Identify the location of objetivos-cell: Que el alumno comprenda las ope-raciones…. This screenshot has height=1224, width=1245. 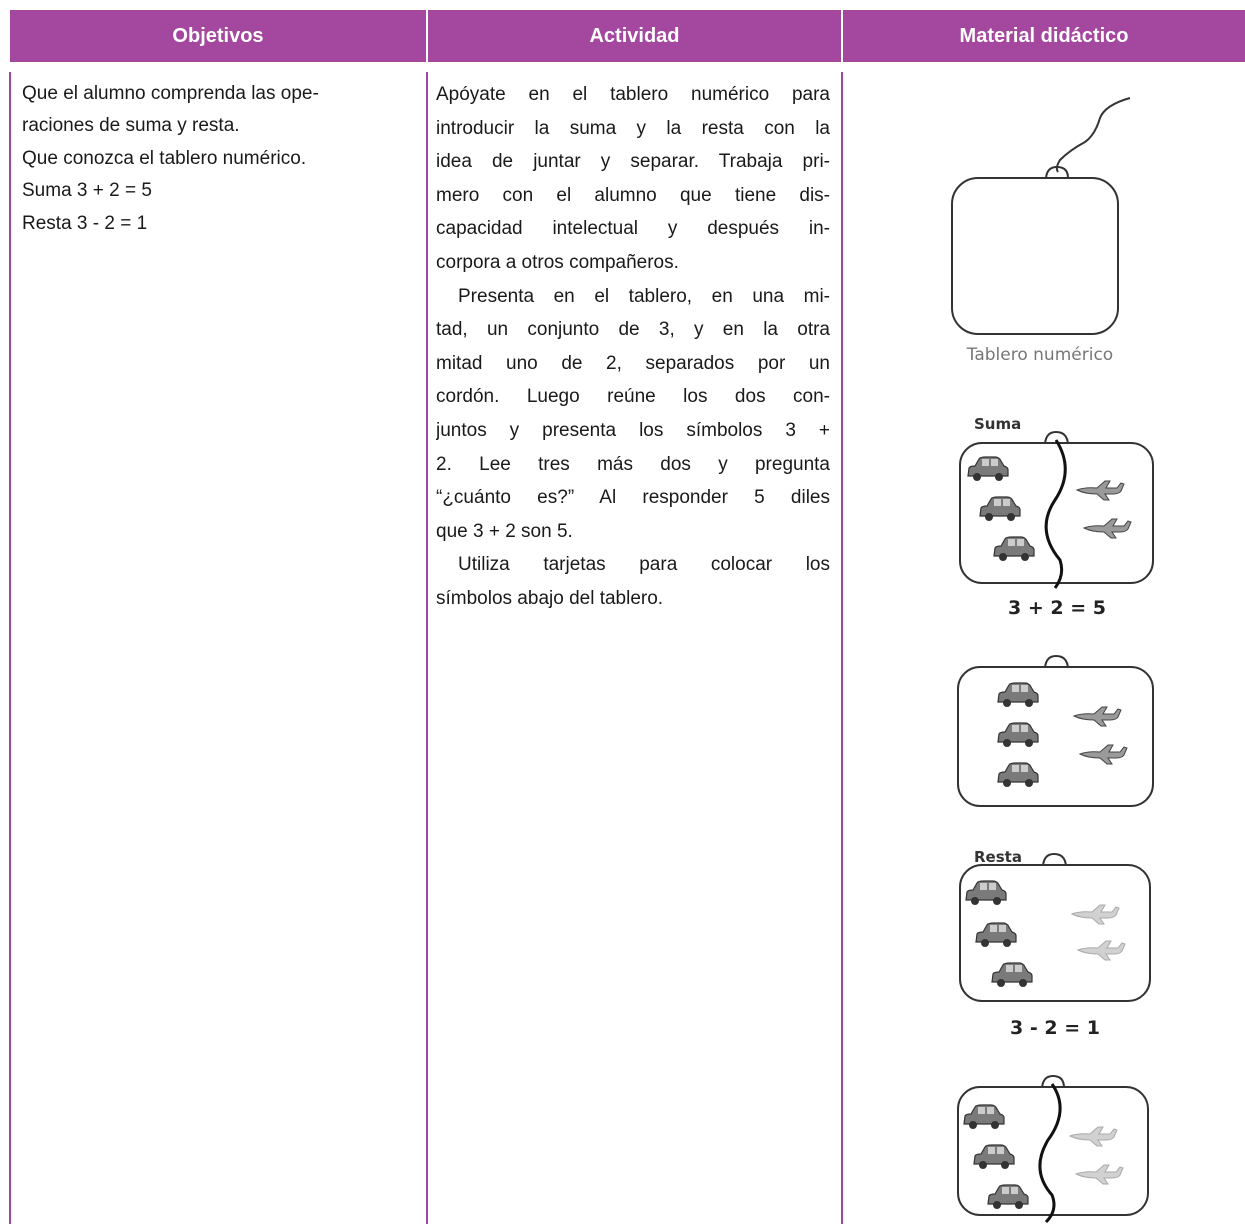
(219, 159).